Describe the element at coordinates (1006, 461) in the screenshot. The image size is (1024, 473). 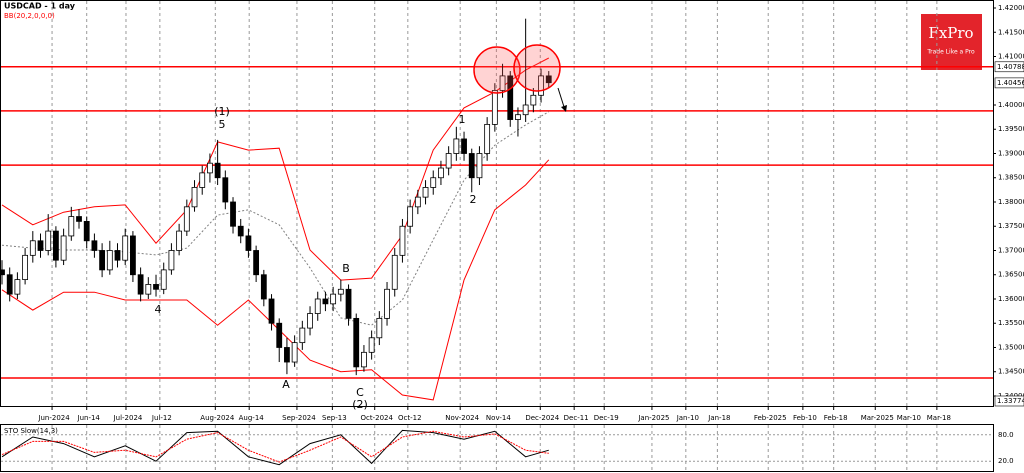
I see `y-tick-label: 20.0` at that location.